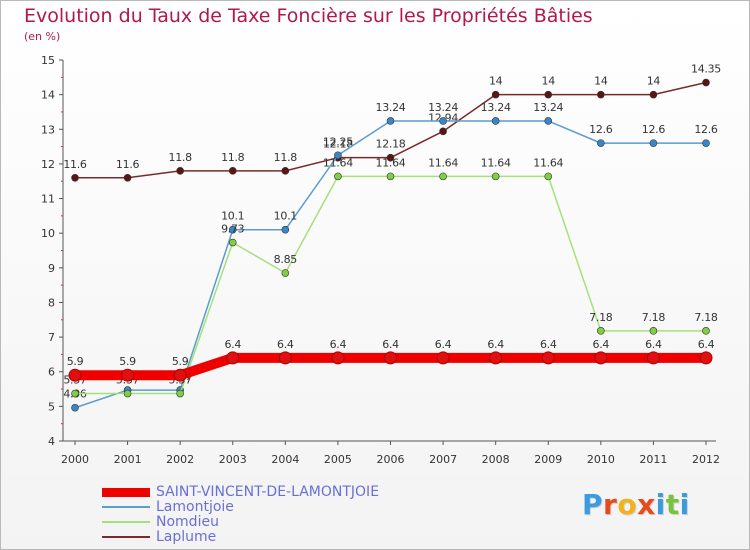  I want to click on y-tick-label: 12, so click(48, 164).